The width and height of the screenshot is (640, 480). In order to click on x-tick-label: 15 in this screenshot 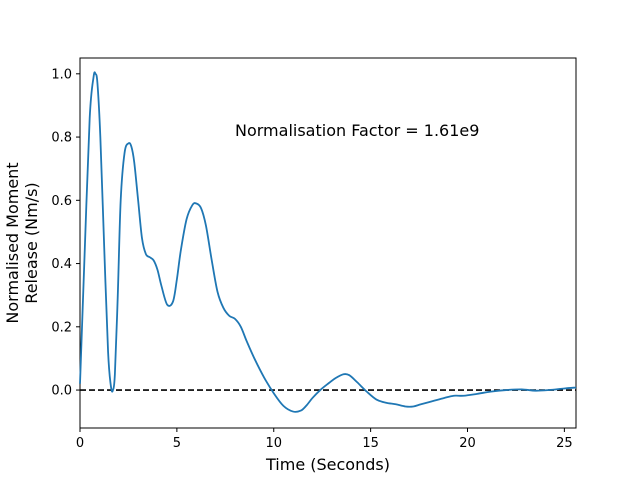, I will do `click(370, 443)`.